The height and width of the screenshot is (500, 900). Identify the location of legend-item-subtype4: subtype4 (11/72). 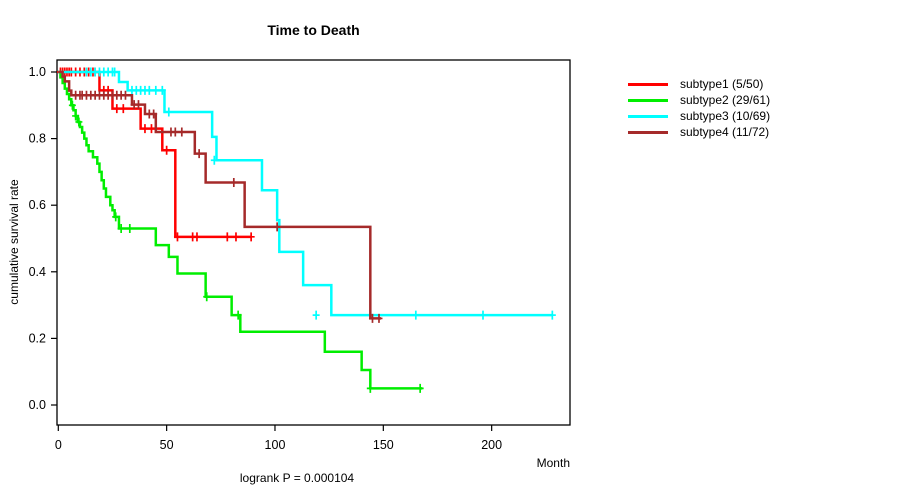
(699, 132).